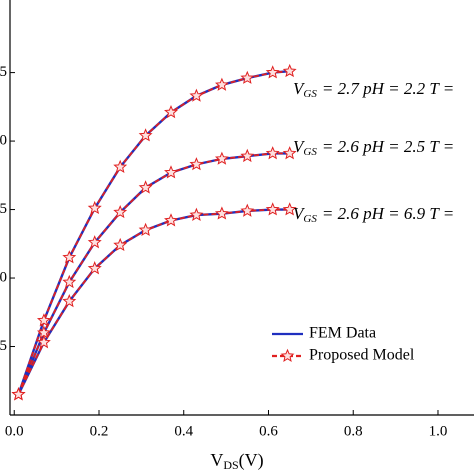  Describe the element at coordinates (353, 431) in the screenshot. I see `x-tick-label: 0.8` at that location.